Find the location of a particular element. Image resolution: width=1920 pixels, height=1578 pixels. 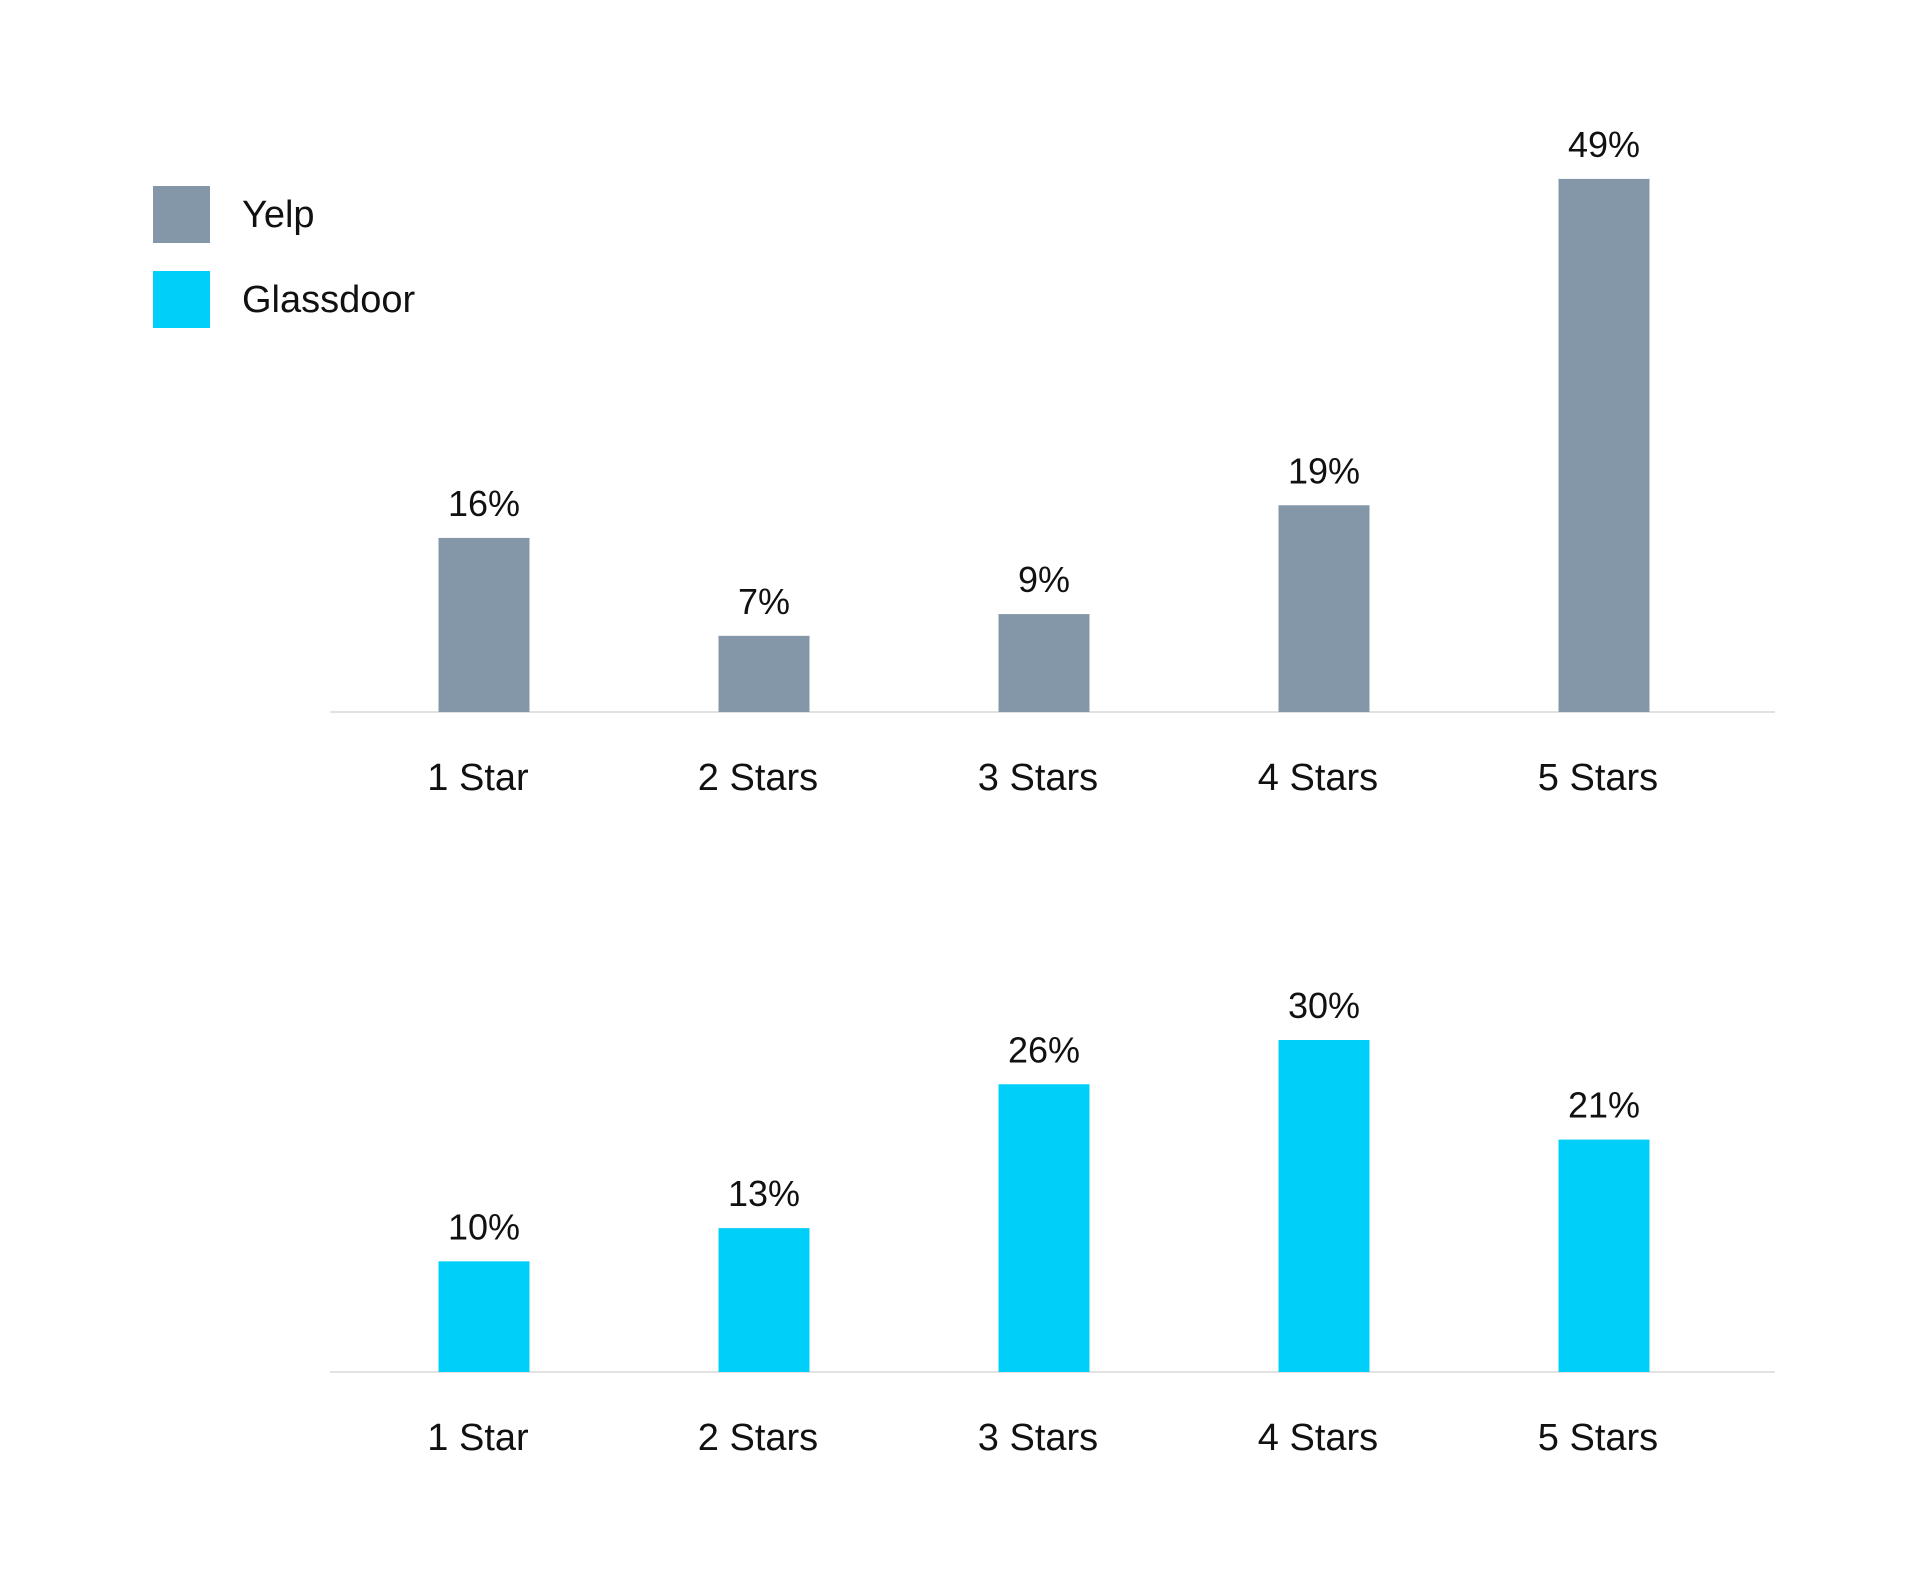

yelp-bar-3-stars is located at coordinates (1044, 663).